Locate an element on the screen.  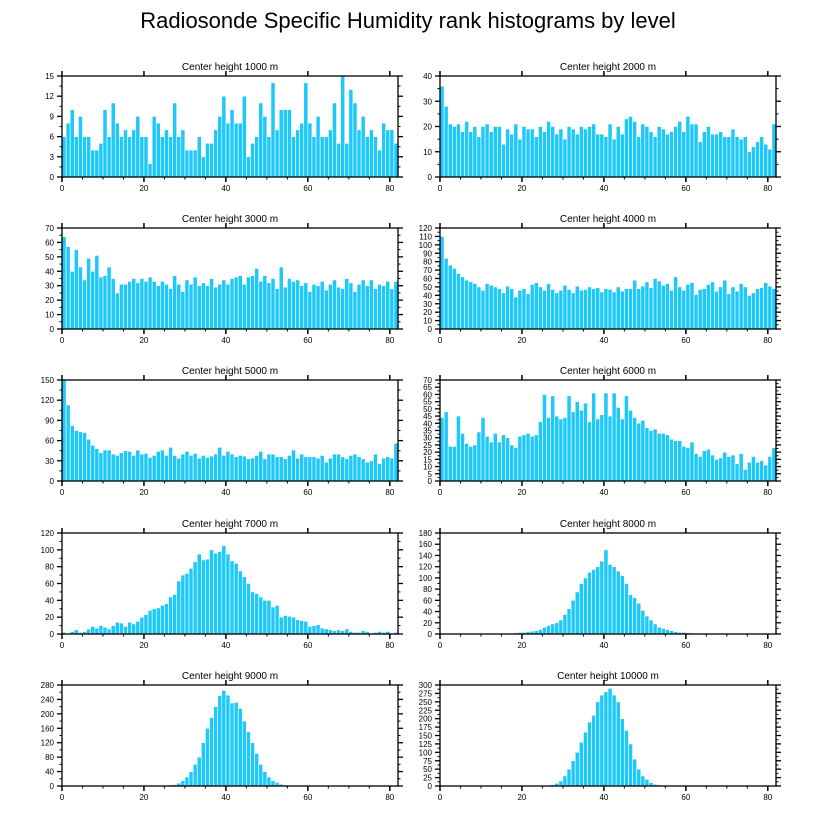
y-tick-label: 80 is located at coordinates (427, 262).